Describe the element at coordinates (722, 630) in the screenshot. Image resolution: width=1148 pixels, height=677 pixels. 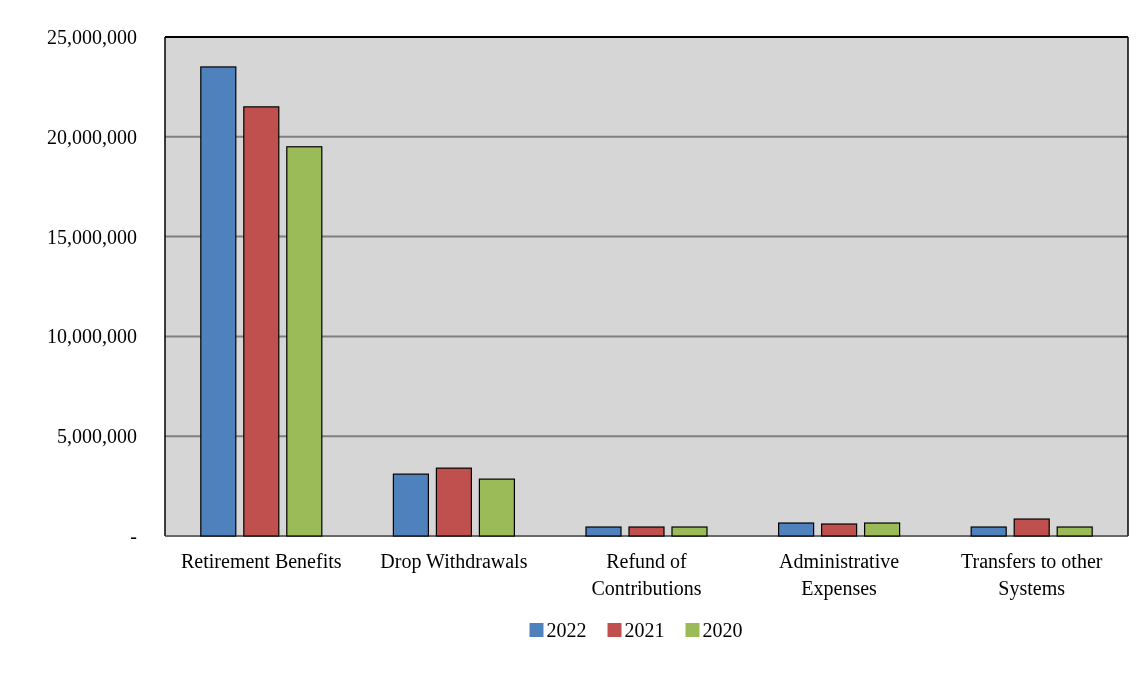
I see `legend-label: 2020` at that location.